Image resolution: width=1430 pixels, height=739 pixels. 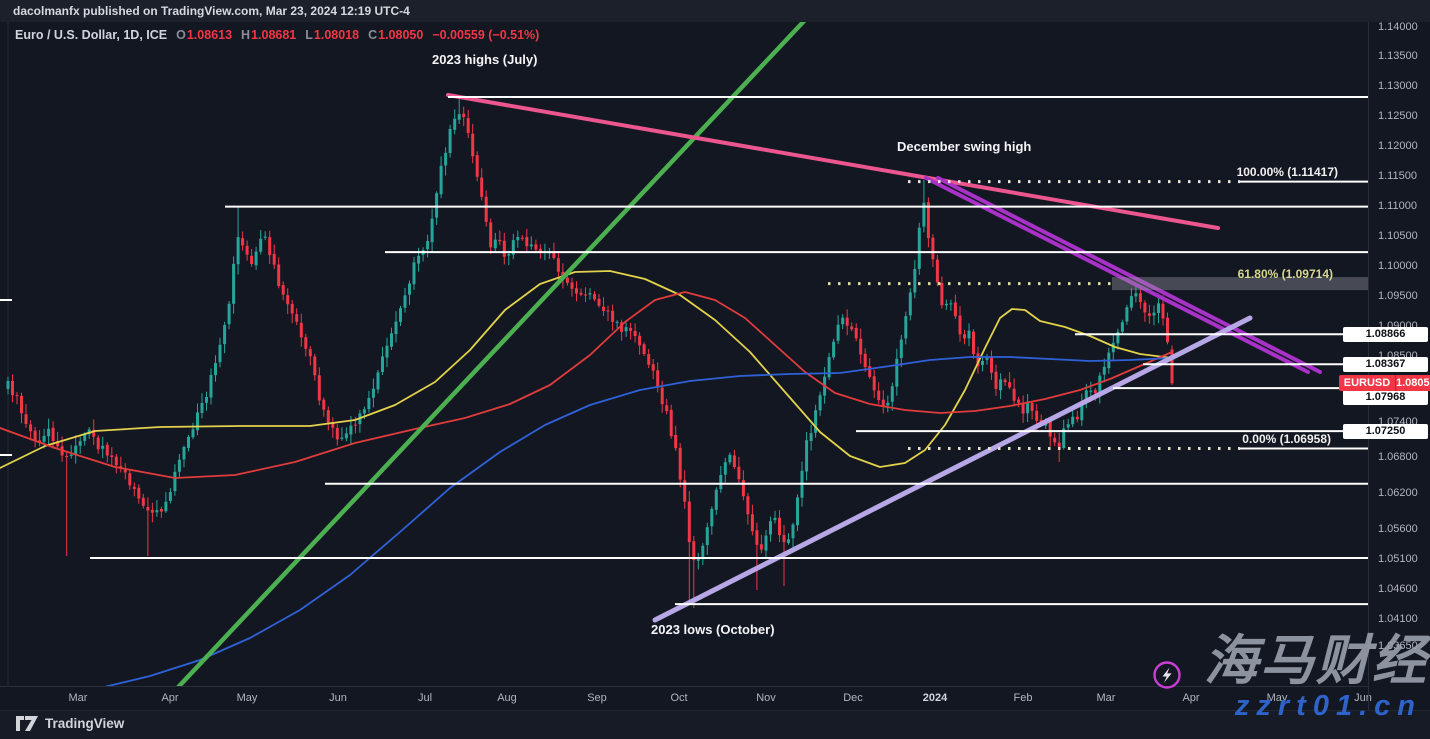 I want to click on annotation-december-swing-high: December swing high, so click(x=964, y=146).